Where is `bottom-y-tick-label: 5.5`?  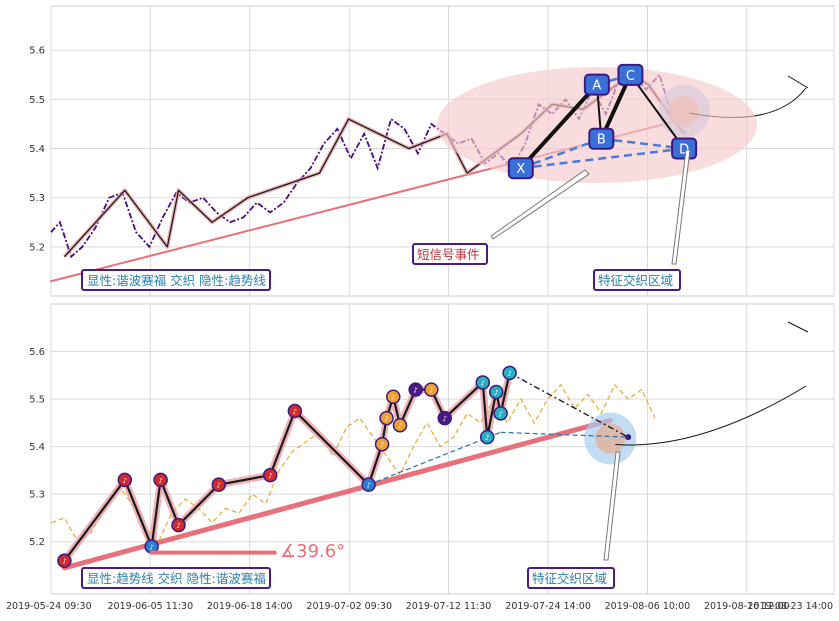
bottom-y-tick-label: 5.5 is located at coordinates (37, 400).